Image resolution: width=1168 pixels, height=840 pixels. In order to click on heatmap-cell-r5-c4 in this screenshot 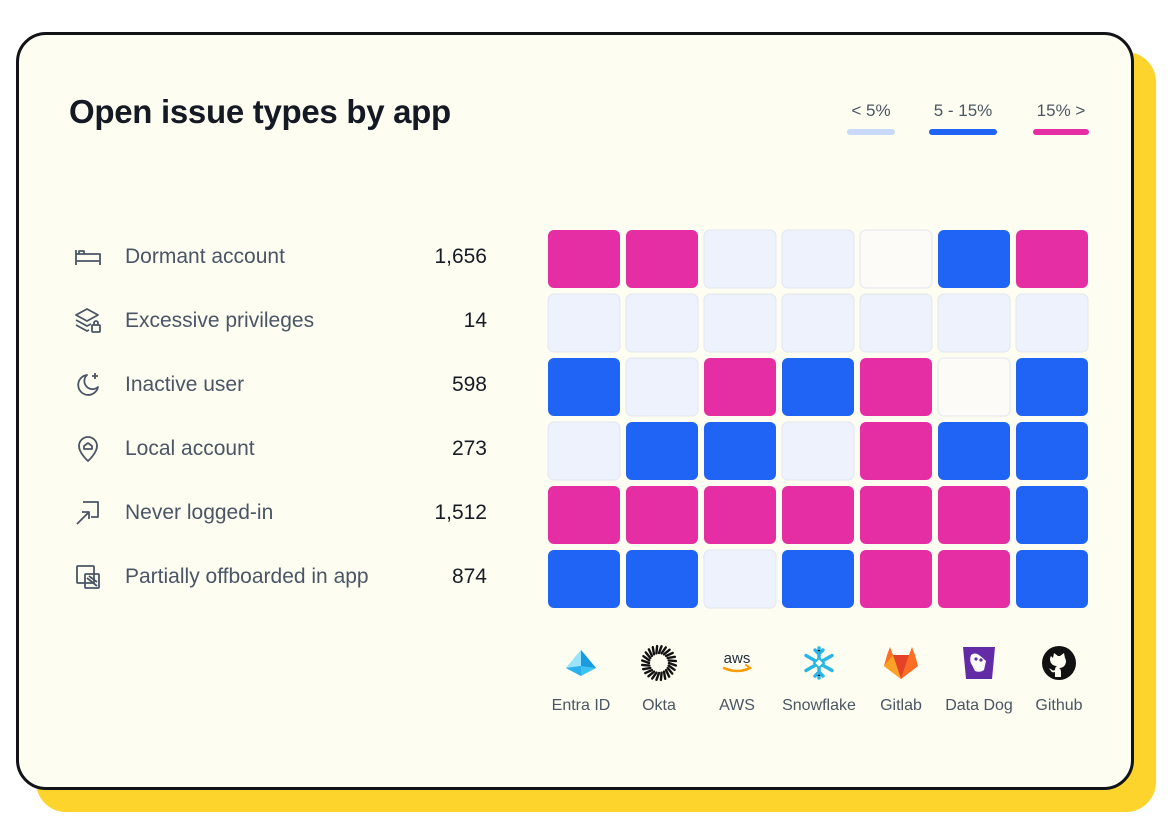, I will do `click(896, 579)`.